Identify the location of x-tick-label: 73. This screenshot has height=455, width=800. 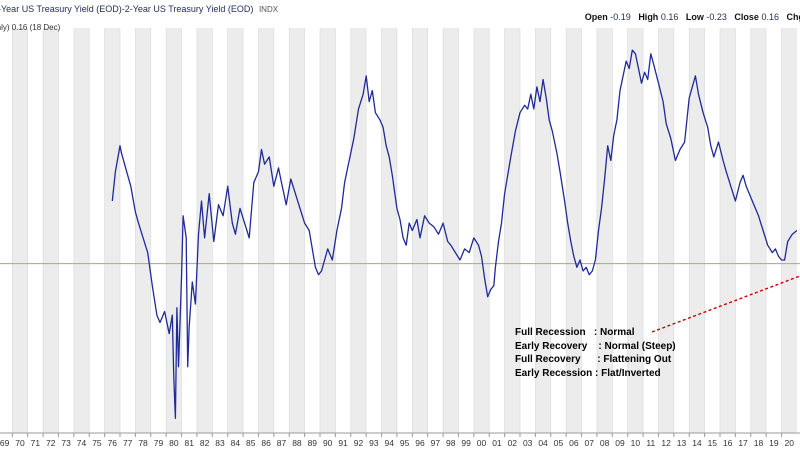
(66, 443).